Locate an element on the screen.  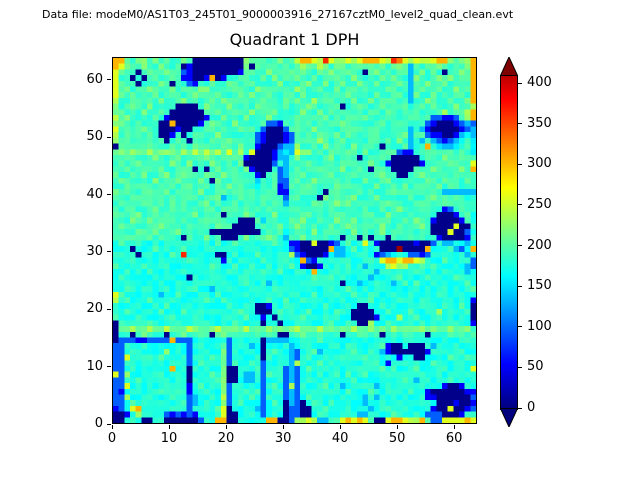
y-tick-label: 50 is located at coordinates (94, 137).